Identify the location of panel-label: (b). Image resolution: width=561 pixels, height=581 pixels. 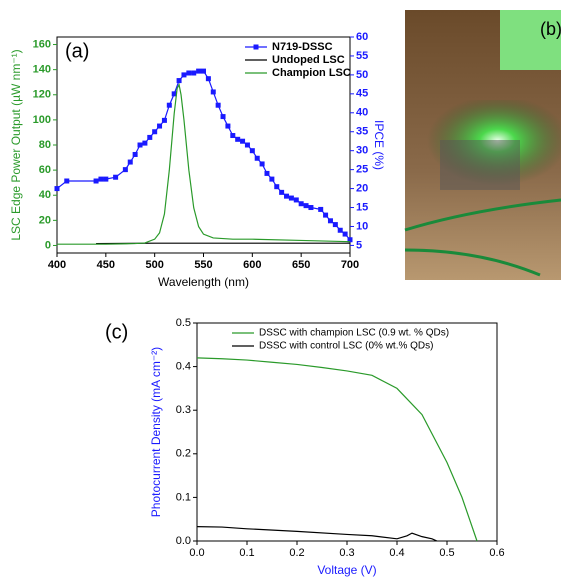
(550, 29).